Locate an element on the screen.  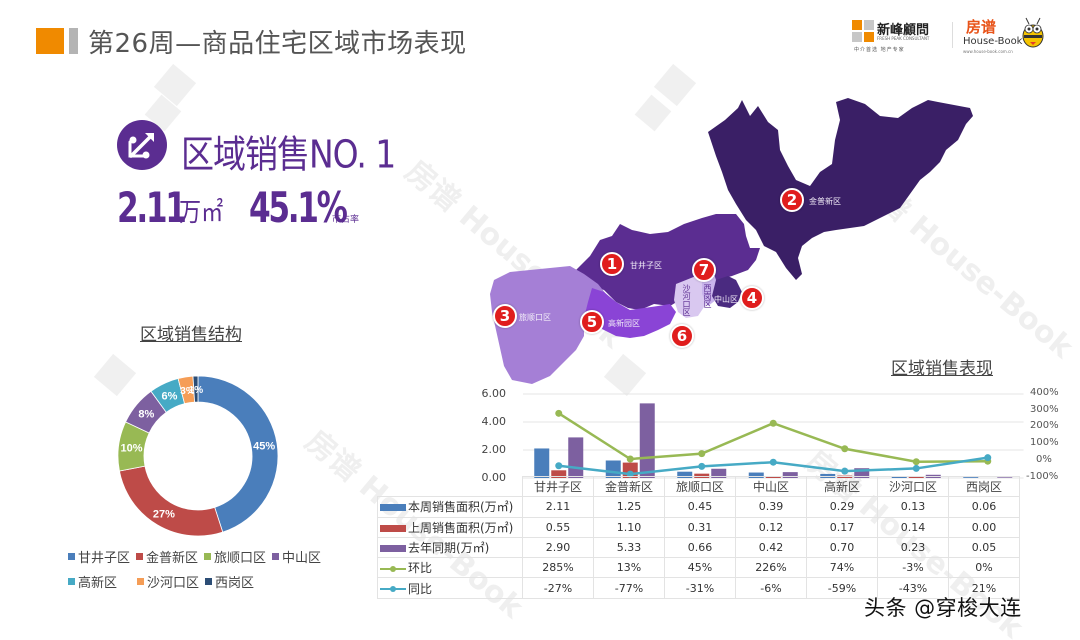
transfer-arrows-icon is located at coordinates (142, 145).